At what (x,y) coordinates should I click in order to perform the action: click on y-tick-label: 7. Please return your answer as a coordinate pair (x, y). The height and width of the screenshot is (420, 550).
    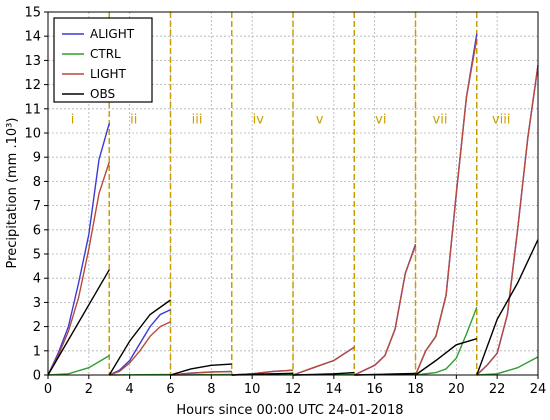
    Looking at the image, I should click on (37, 206).